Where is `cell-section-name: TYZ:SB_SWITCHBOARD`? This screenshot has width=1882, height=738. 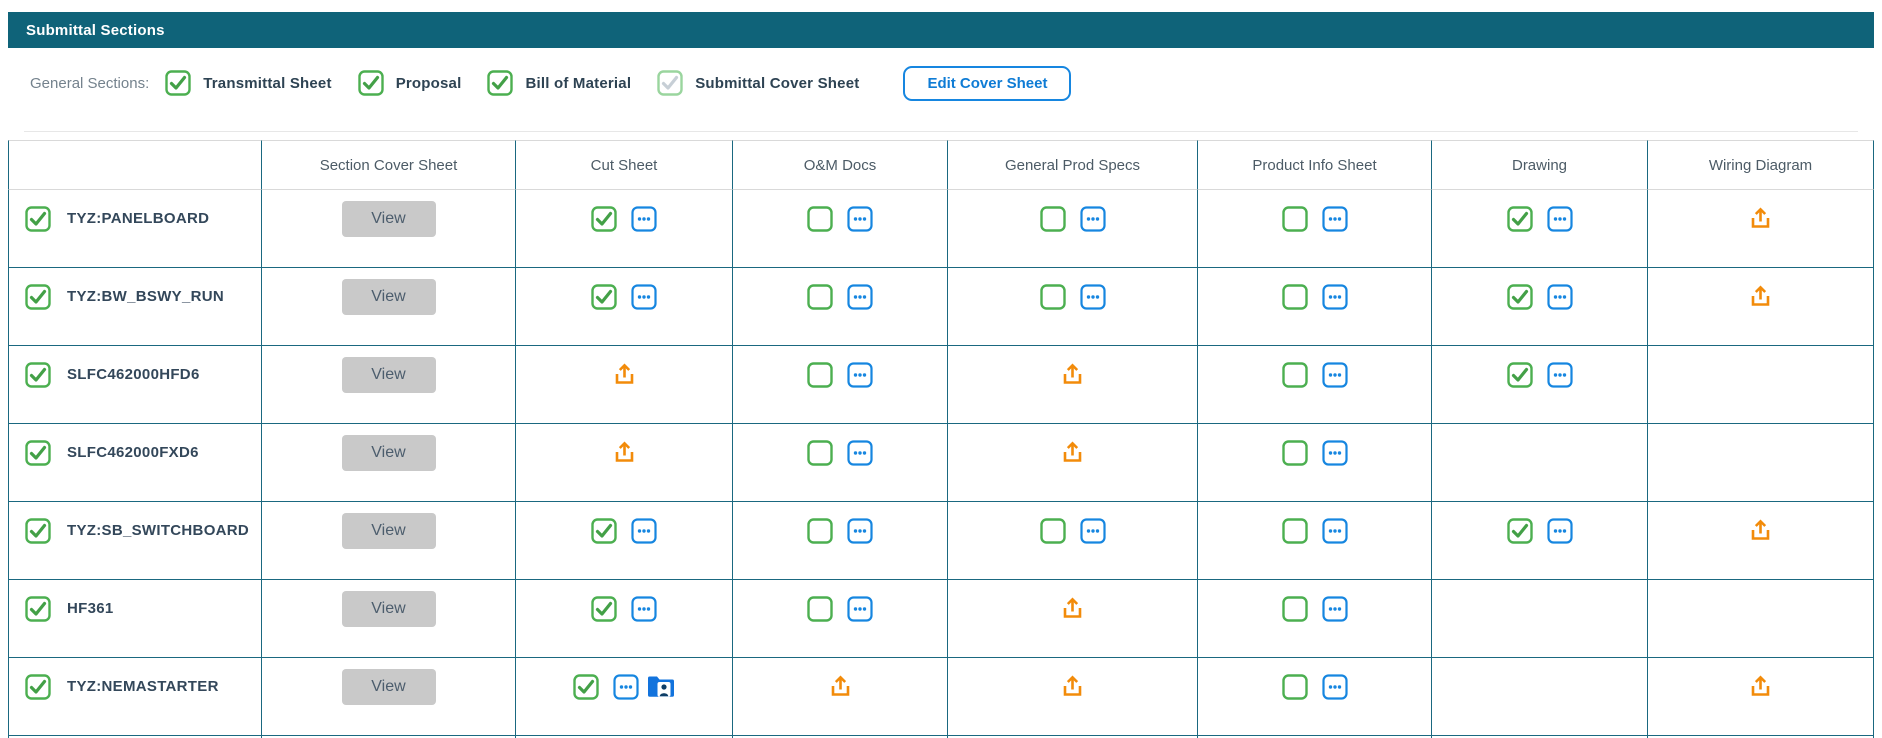
cell-section-name: TYZ:SB_SWITCHBOARD is located at coordinates (135, 541).